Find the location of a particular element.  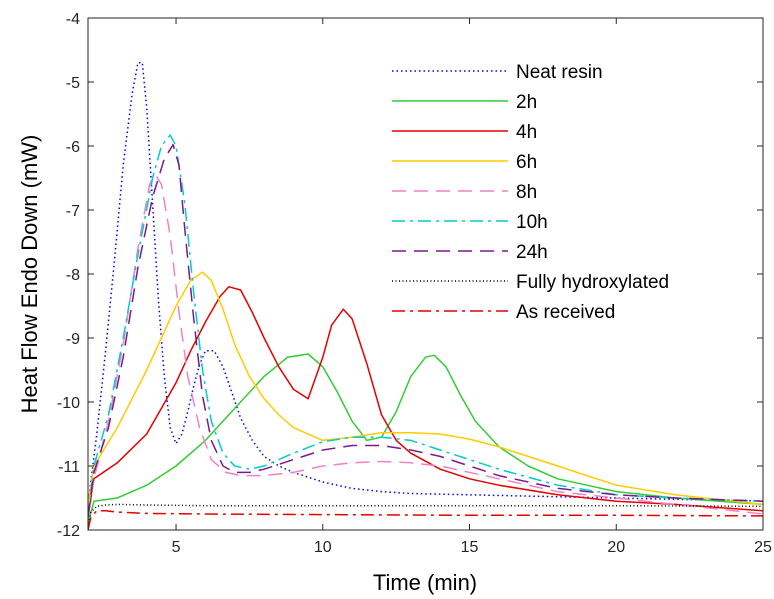

y-tick-label: -4 is located at coordinates (73, 19).